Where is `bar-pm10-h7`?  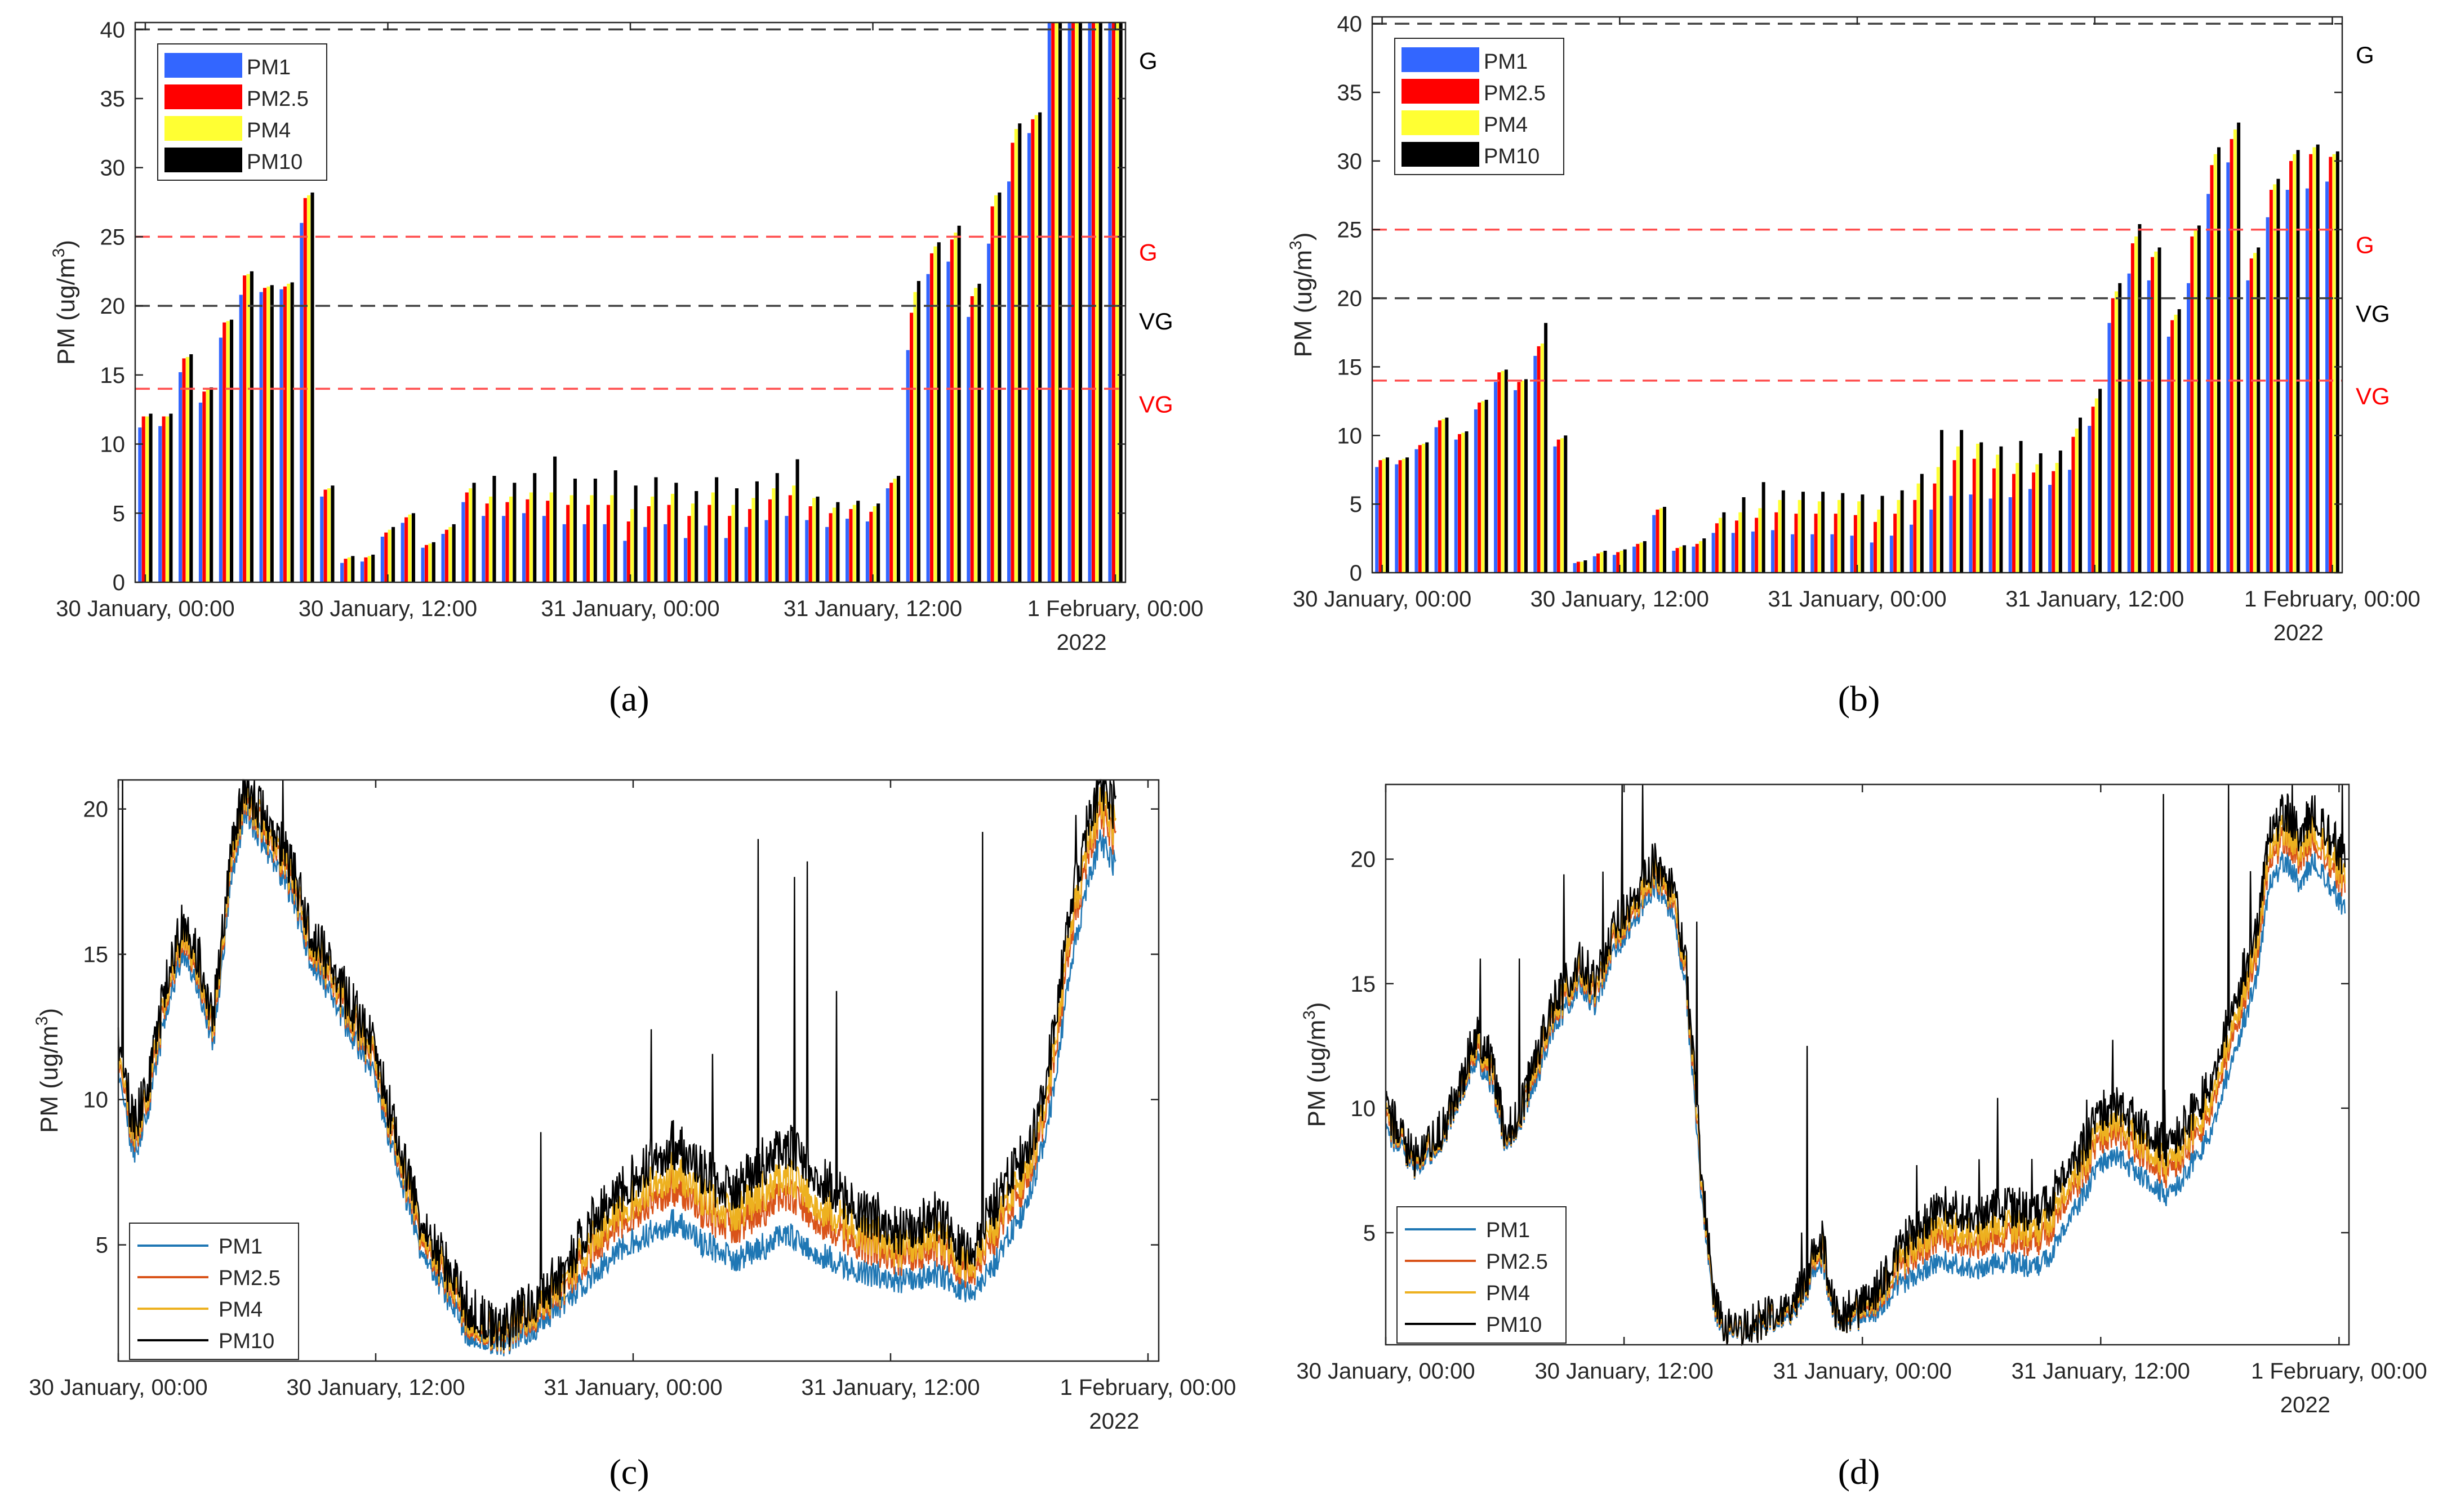
bar-pm10-h7 is located at coordinates (1526, 476).